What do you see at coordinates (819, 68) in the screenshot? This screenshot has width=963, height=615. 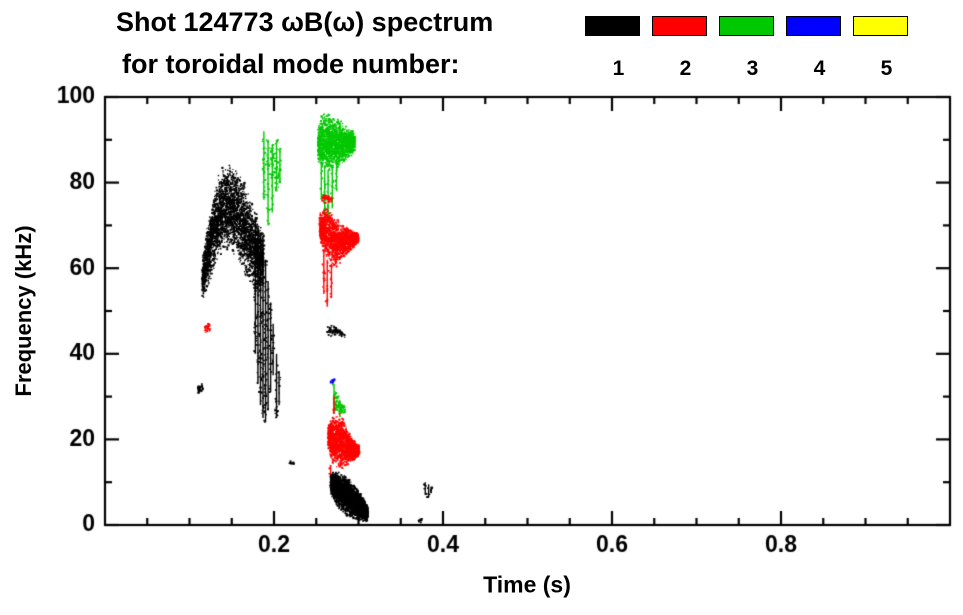 I see `legend-label-mode-4: 4` at bounding box center [819, 68].